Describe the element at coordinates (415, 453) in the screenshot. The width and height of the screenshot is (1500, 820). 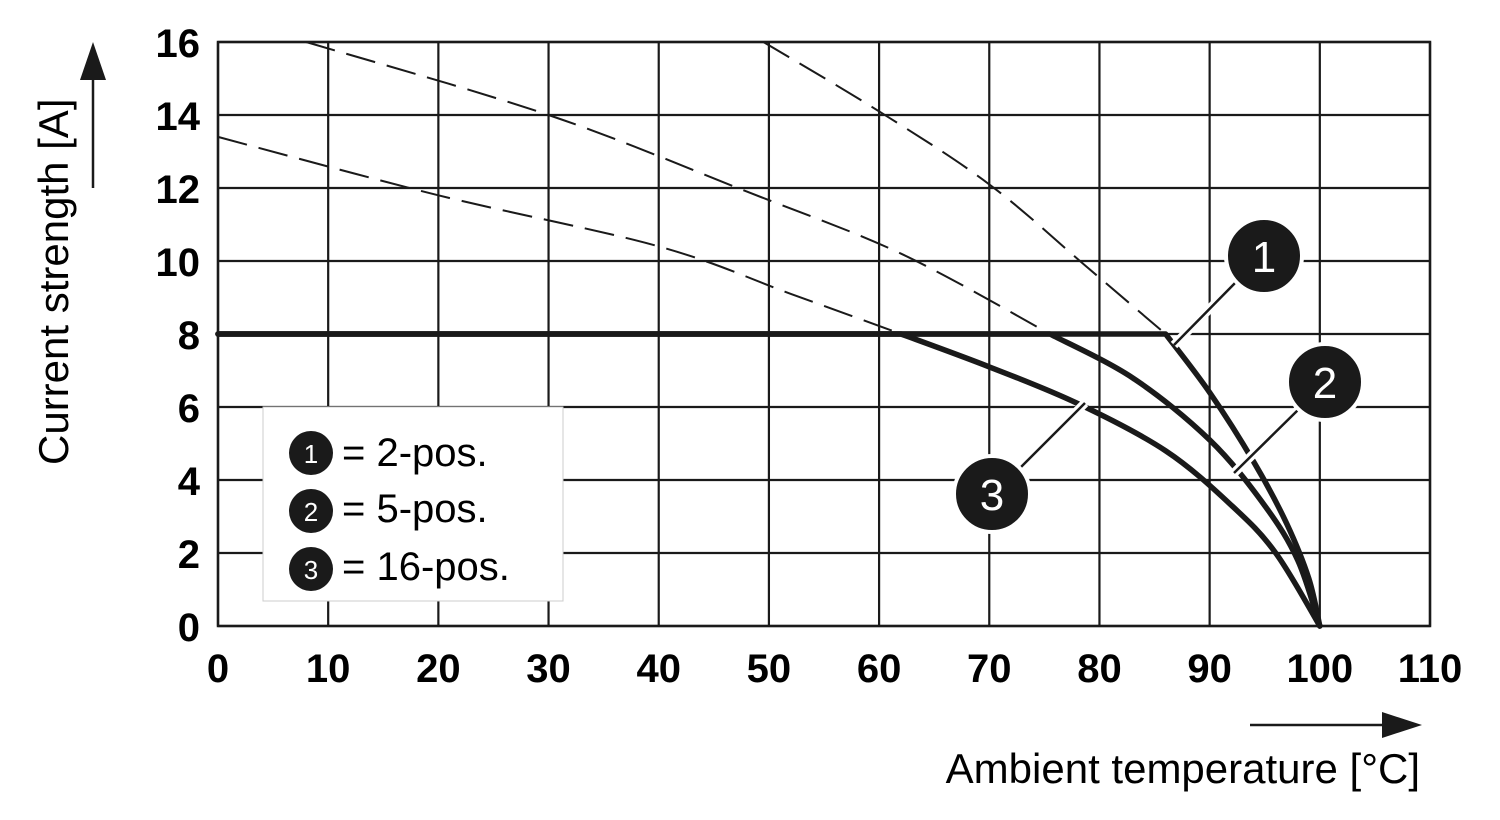
I see `legend-label-1: = 2-pos.` at that location.